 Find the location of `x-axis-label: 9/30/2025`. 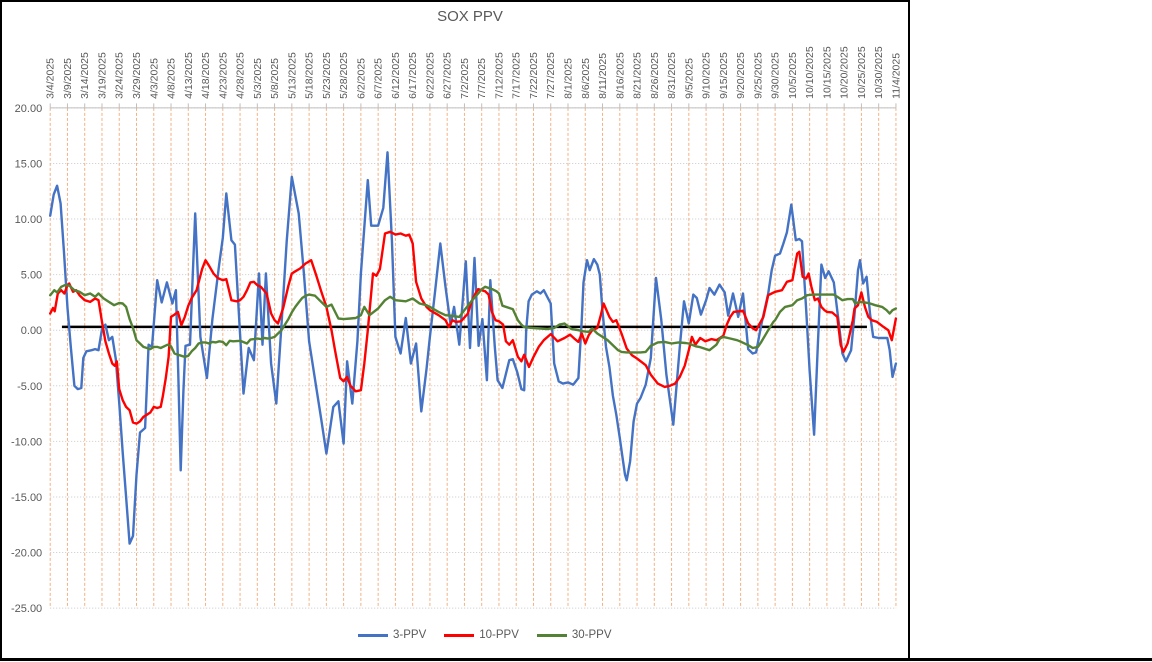

x-axis-label: 9/30/2025 is located at coordinates (776, 75).